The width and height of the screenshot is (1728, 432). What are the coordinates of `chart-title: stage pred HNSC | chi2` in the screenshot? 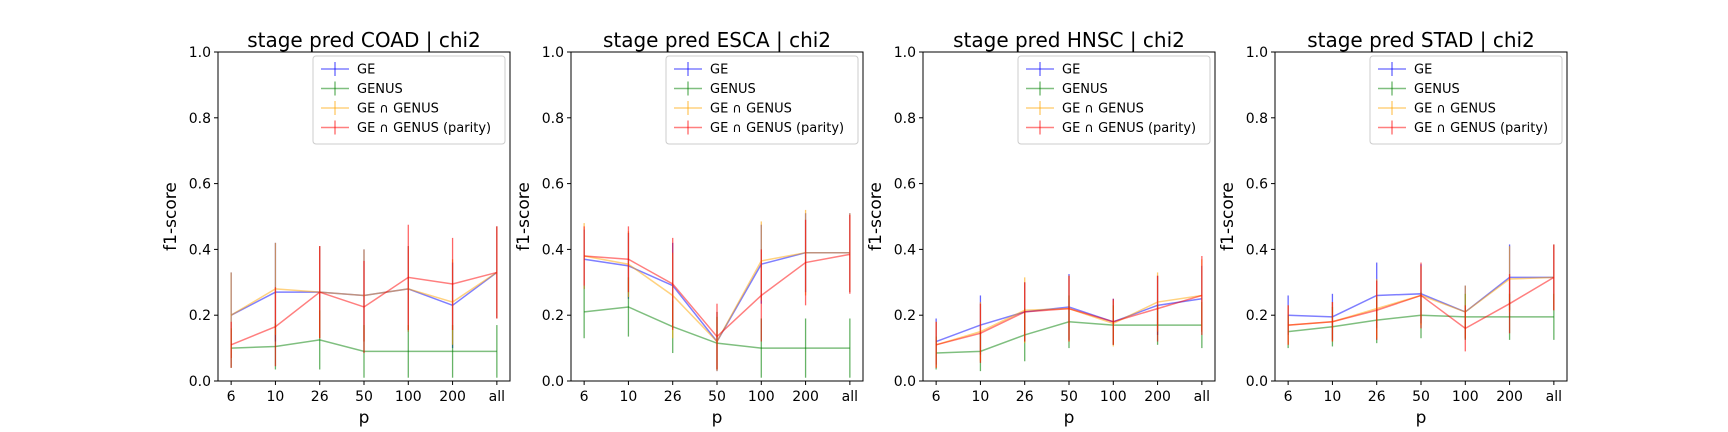 It's located at (1069, 40).